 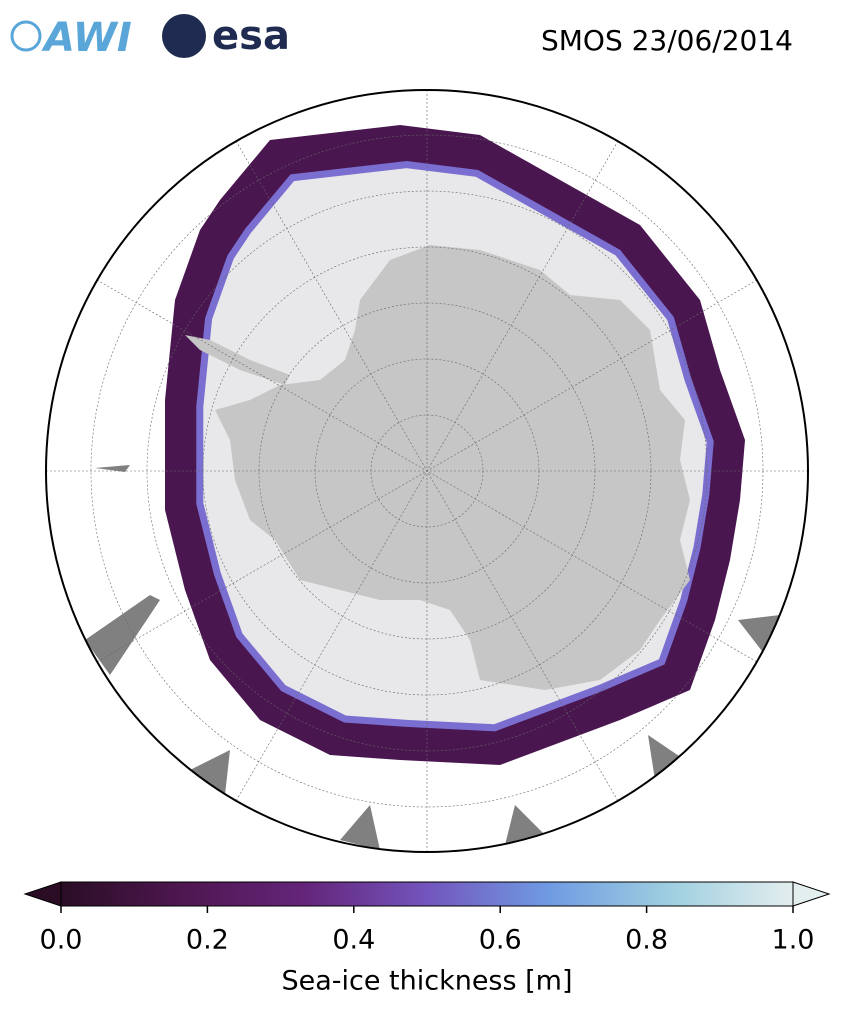 What do you see at coordinates (427, 894) in the screenshot?
I see `colorbar-ramp` at bounding box center [427, 894].